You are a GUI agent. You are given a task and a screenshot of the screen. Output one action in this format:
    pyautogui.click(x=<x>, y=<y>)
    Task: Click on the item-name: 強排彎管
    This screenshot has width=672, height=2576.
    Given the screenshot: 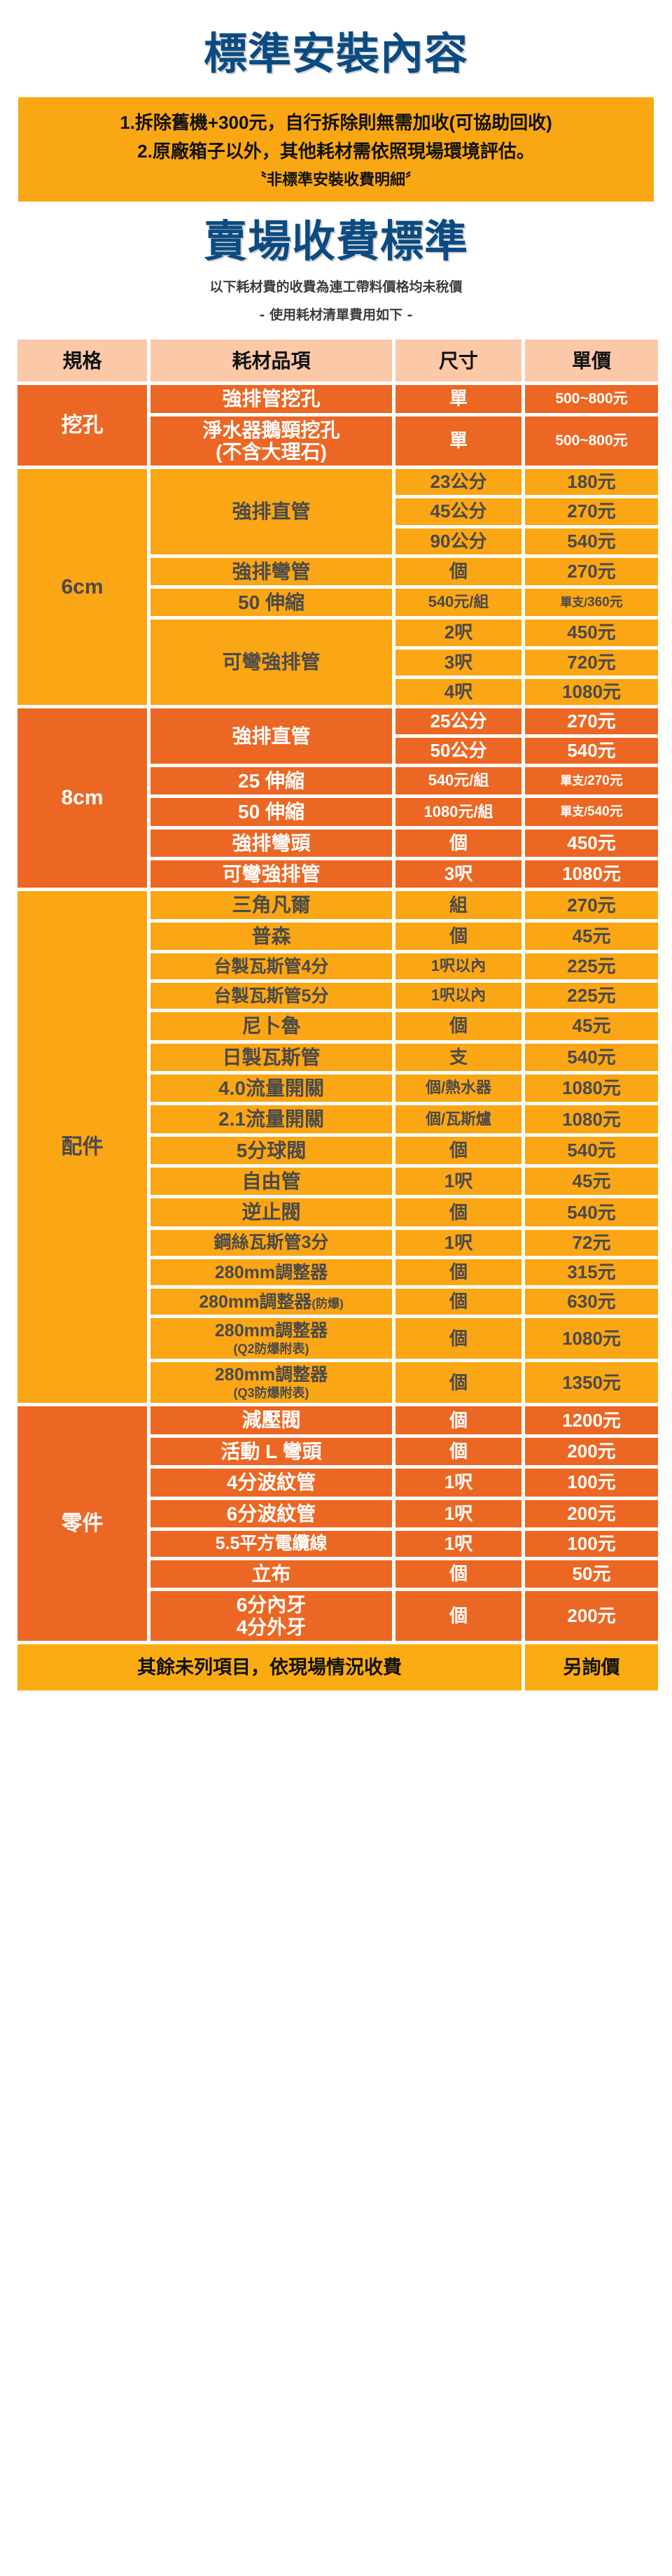 What is the action you would take?
    pyautogui.click(x=271, y=571)
    